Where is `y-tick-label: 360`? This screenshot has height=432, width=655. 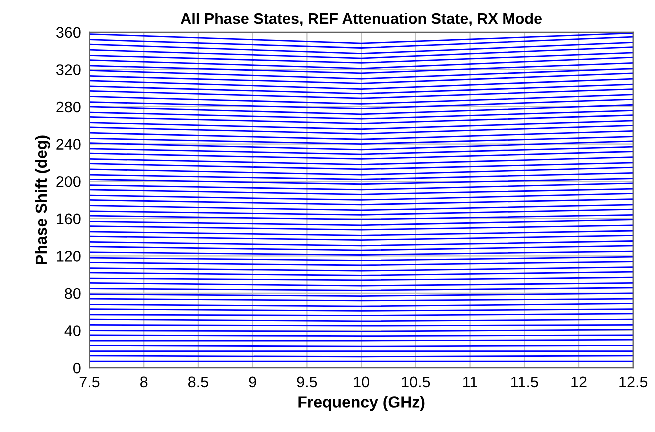 y-tick-label: 360 is located at coordinates (68, 32).